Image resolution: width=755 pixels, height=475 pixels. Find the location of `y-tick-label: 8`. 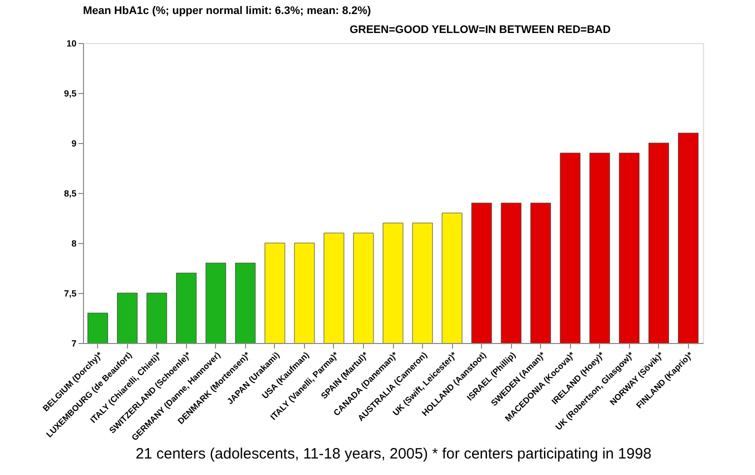

y-tick-label: 8 is located at coordinates (73, 243).